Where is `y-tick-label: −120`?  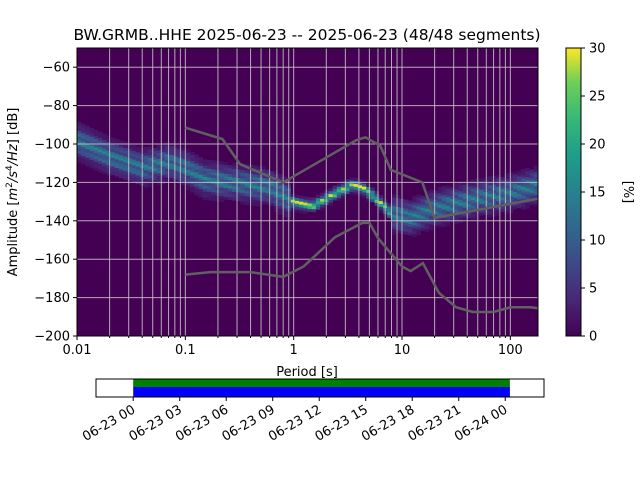
y-tick-label: −120 is located at coordinates (52, 183).